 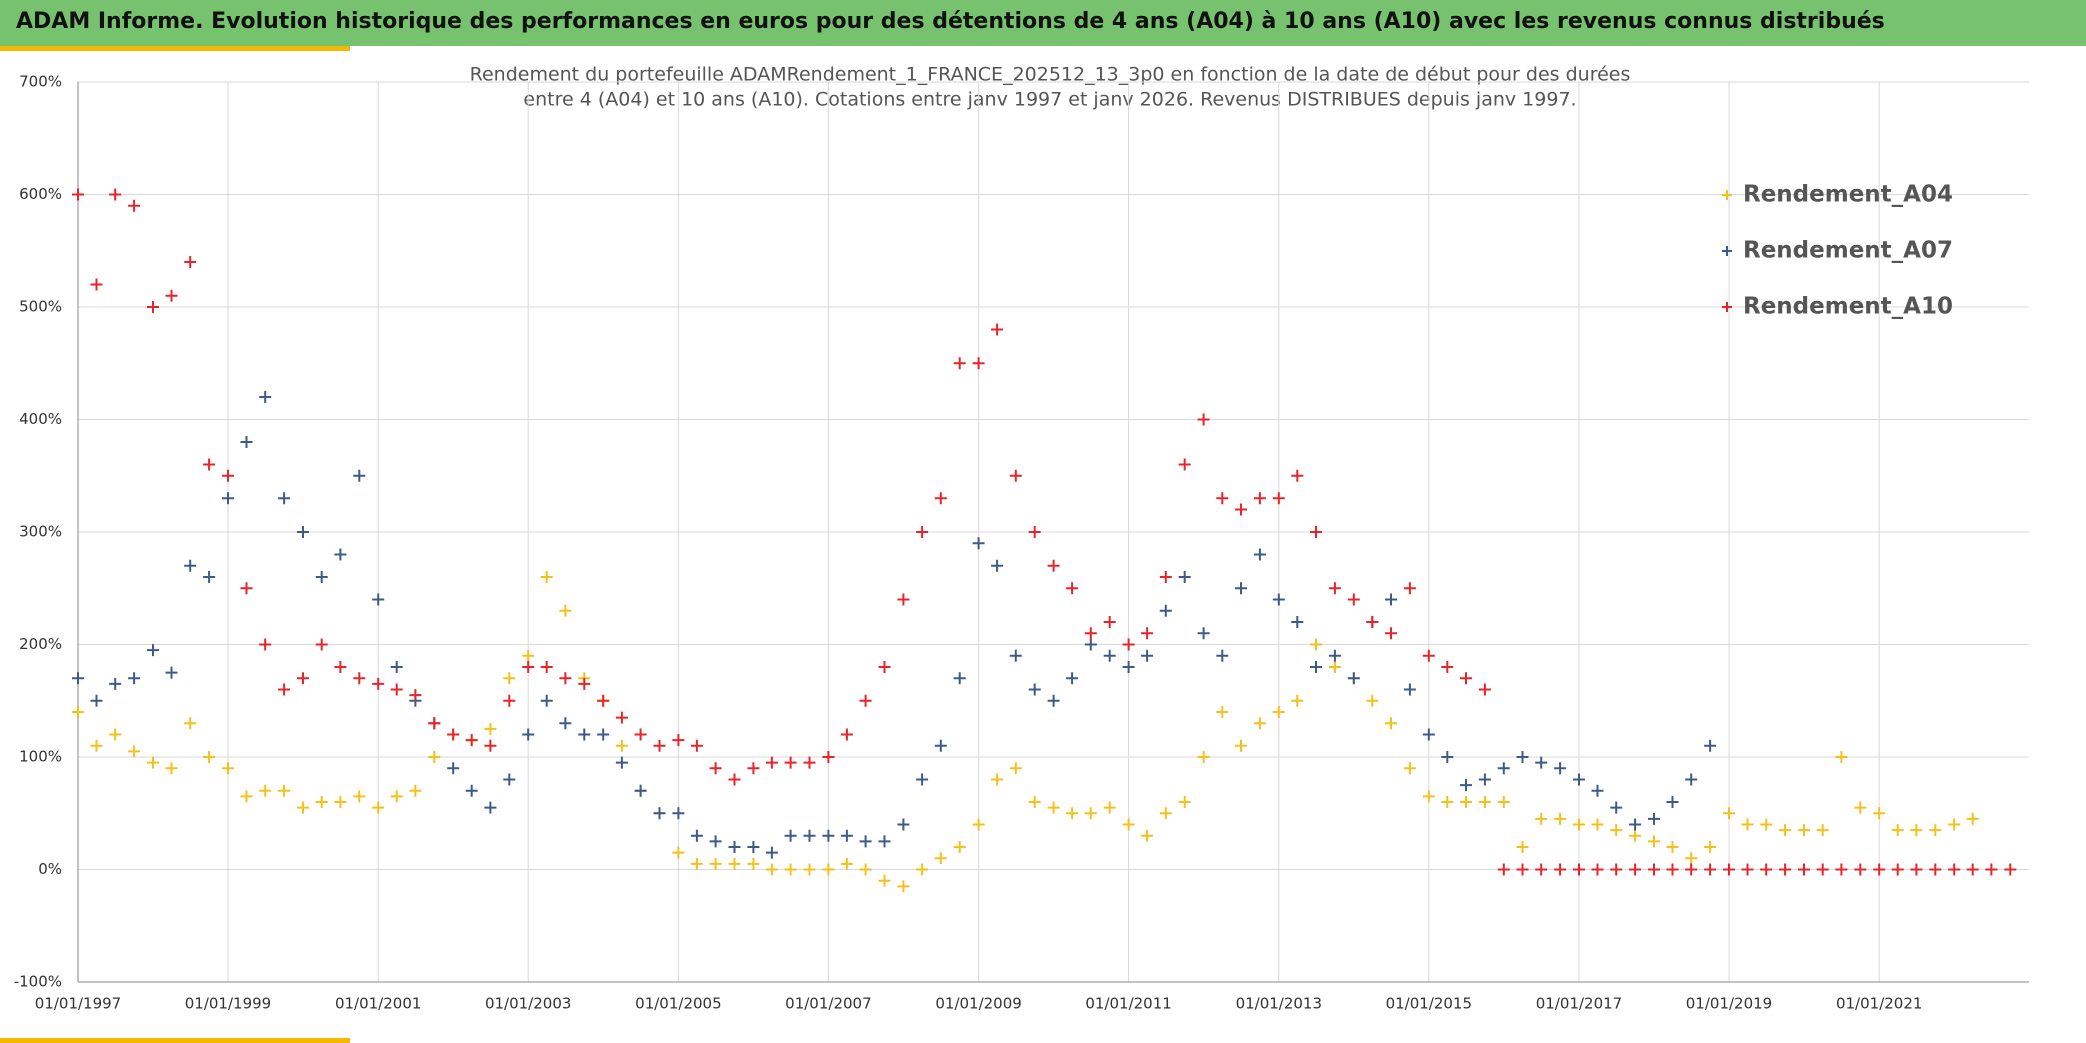 I want to click on y-tick-label: 200%, so click(x=40, y=644).